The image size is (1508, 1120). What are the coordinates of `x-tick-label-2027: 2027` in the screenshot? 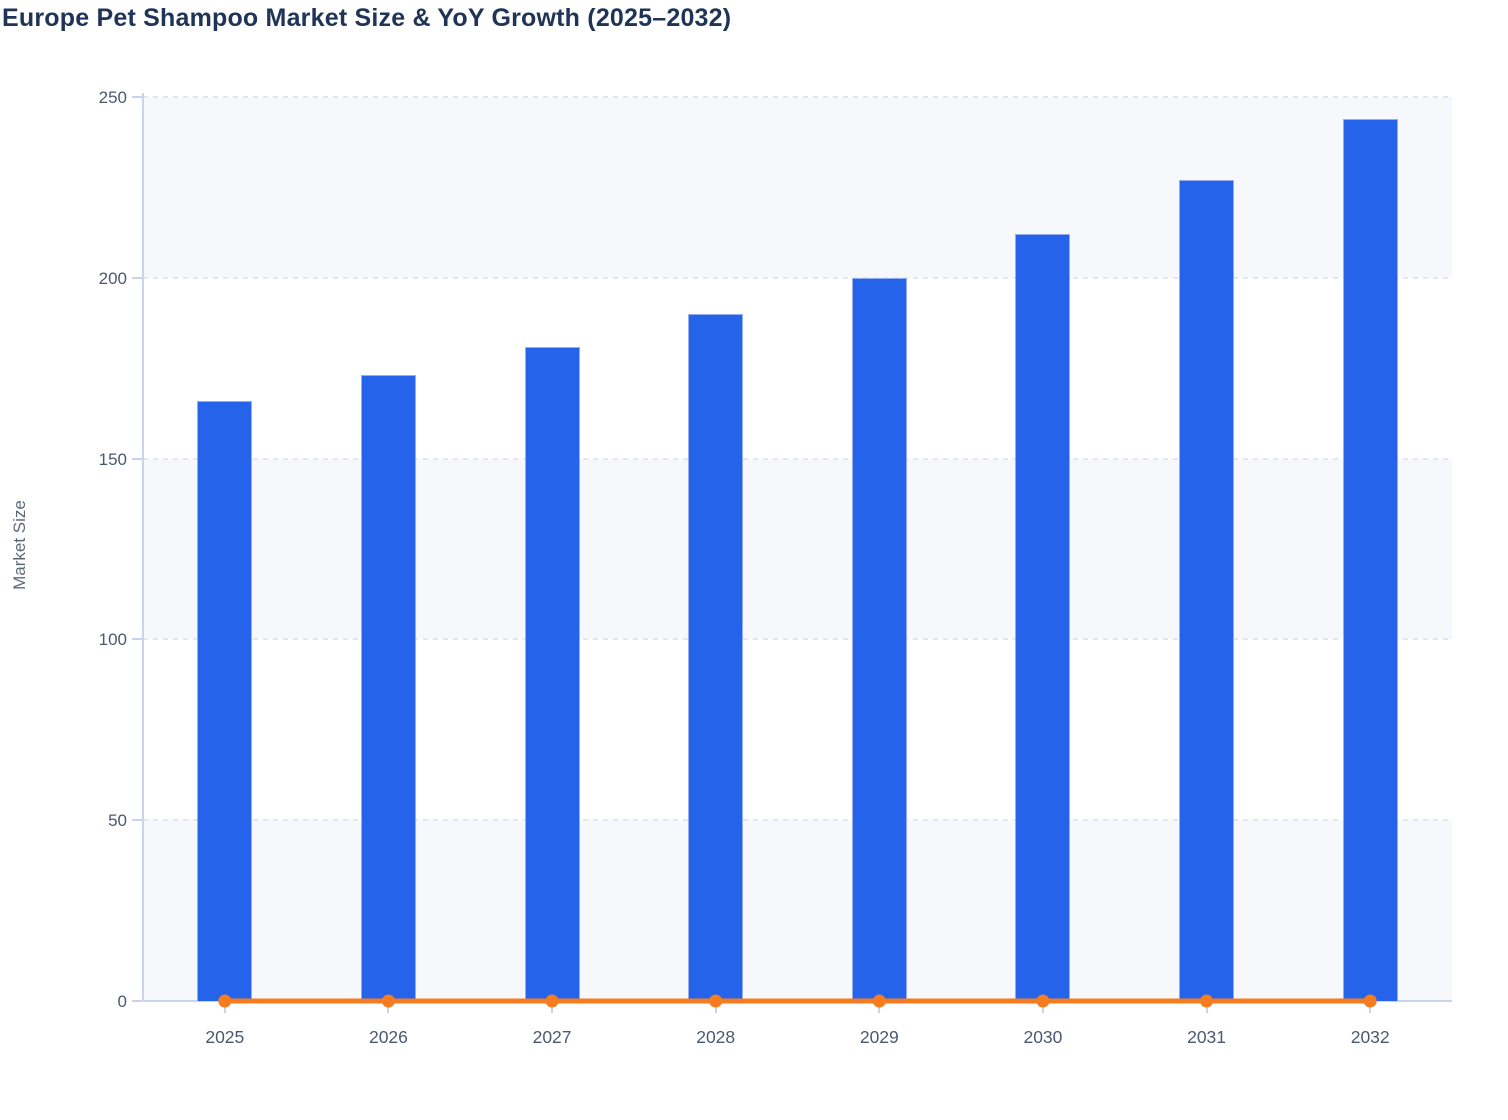 It's located at (552, 1037).